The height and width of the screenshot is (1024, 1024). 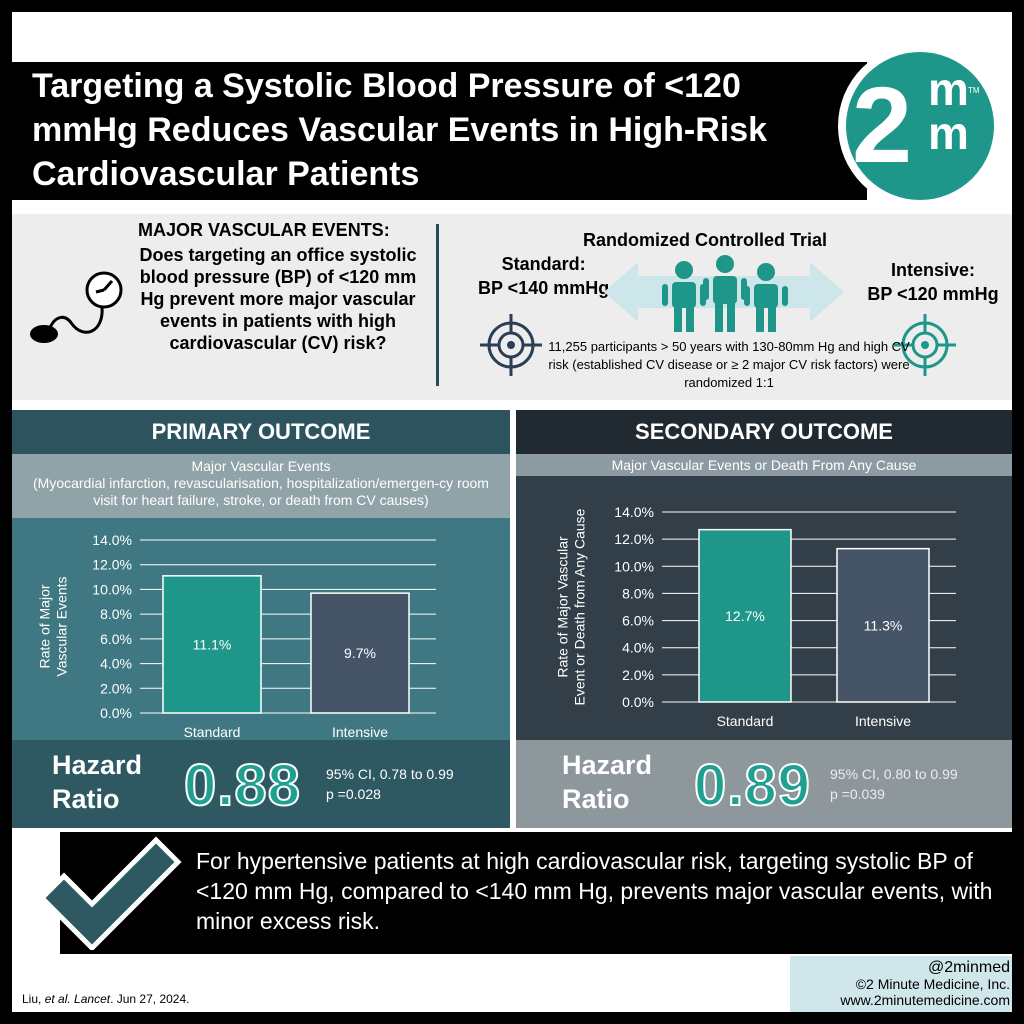 What do you see at coordinates (544, 288) in the screenshot?
I see `standard-arm-target: BP <140 mmHg` at bounding box center [544, 288].